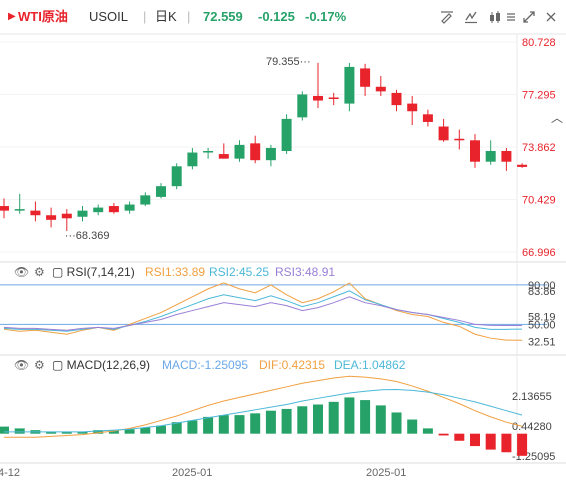  What do you see at coordinates (93, 272) in the screenshot?
I see `rsi-title: ▢ RSI(7,14,21)` at bounding box center [93, 272].